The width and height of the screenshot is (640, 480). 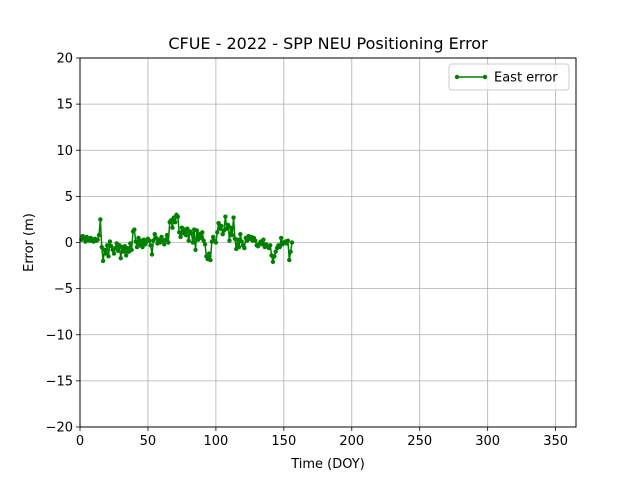 I want to click on x-tick-label: 200, so click(x=351, y=441).